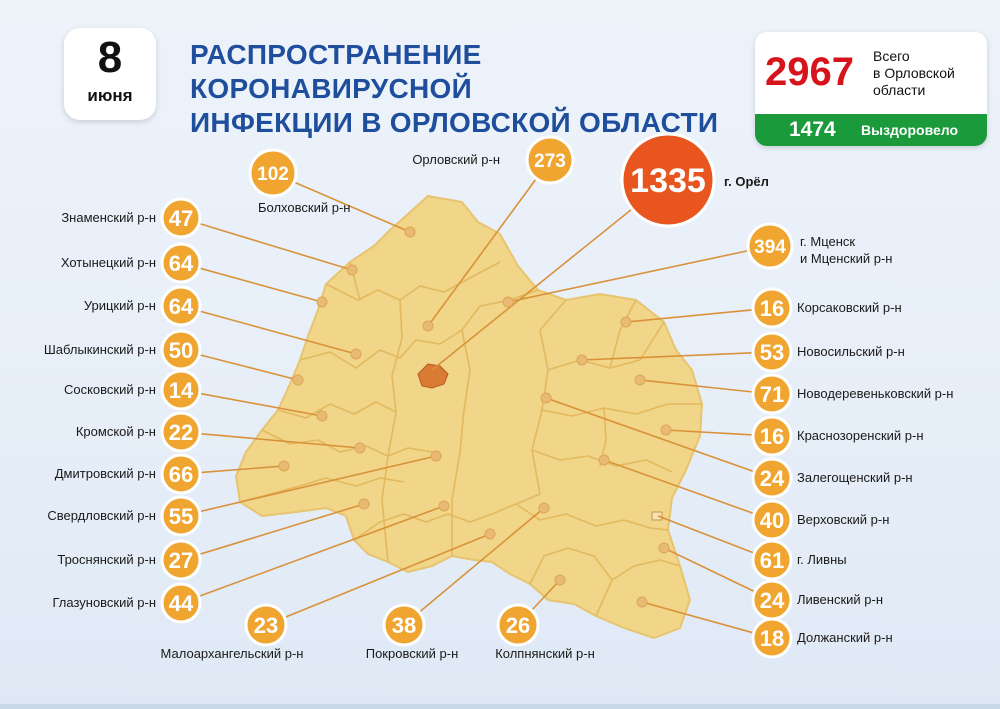 Image resolution: width=1000 pixels, height=709 pixels. What do you see at coordinates (545, 653) in the screenshot?
I see `name-kolpny: Колпнянский р-н` at bounding box center [545, 653].